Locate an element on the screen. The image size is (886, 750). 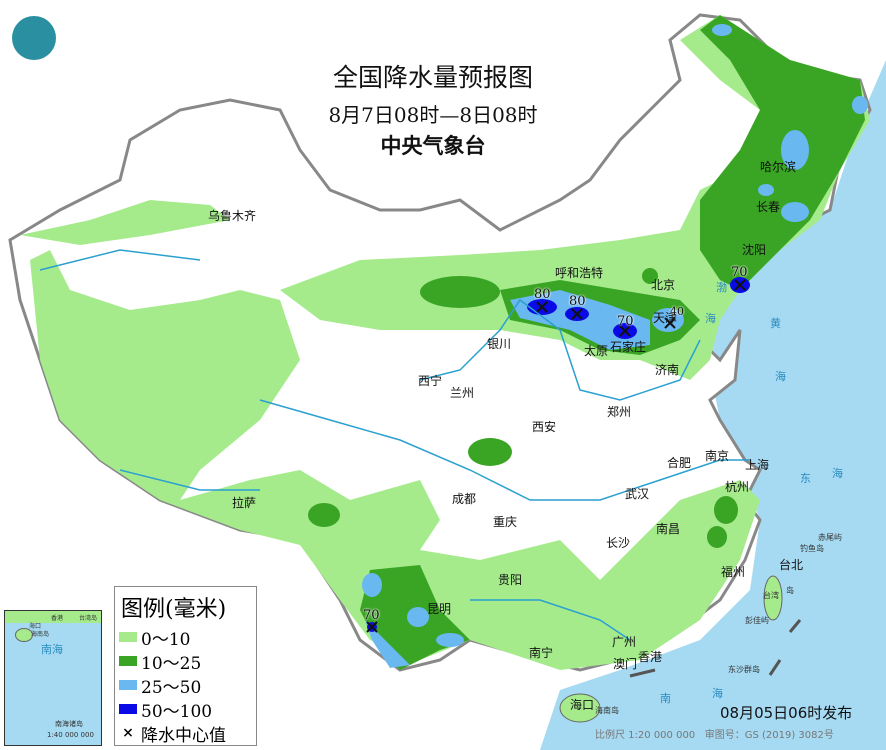
city-label: 南昌 is located at coordinates (668, 529).